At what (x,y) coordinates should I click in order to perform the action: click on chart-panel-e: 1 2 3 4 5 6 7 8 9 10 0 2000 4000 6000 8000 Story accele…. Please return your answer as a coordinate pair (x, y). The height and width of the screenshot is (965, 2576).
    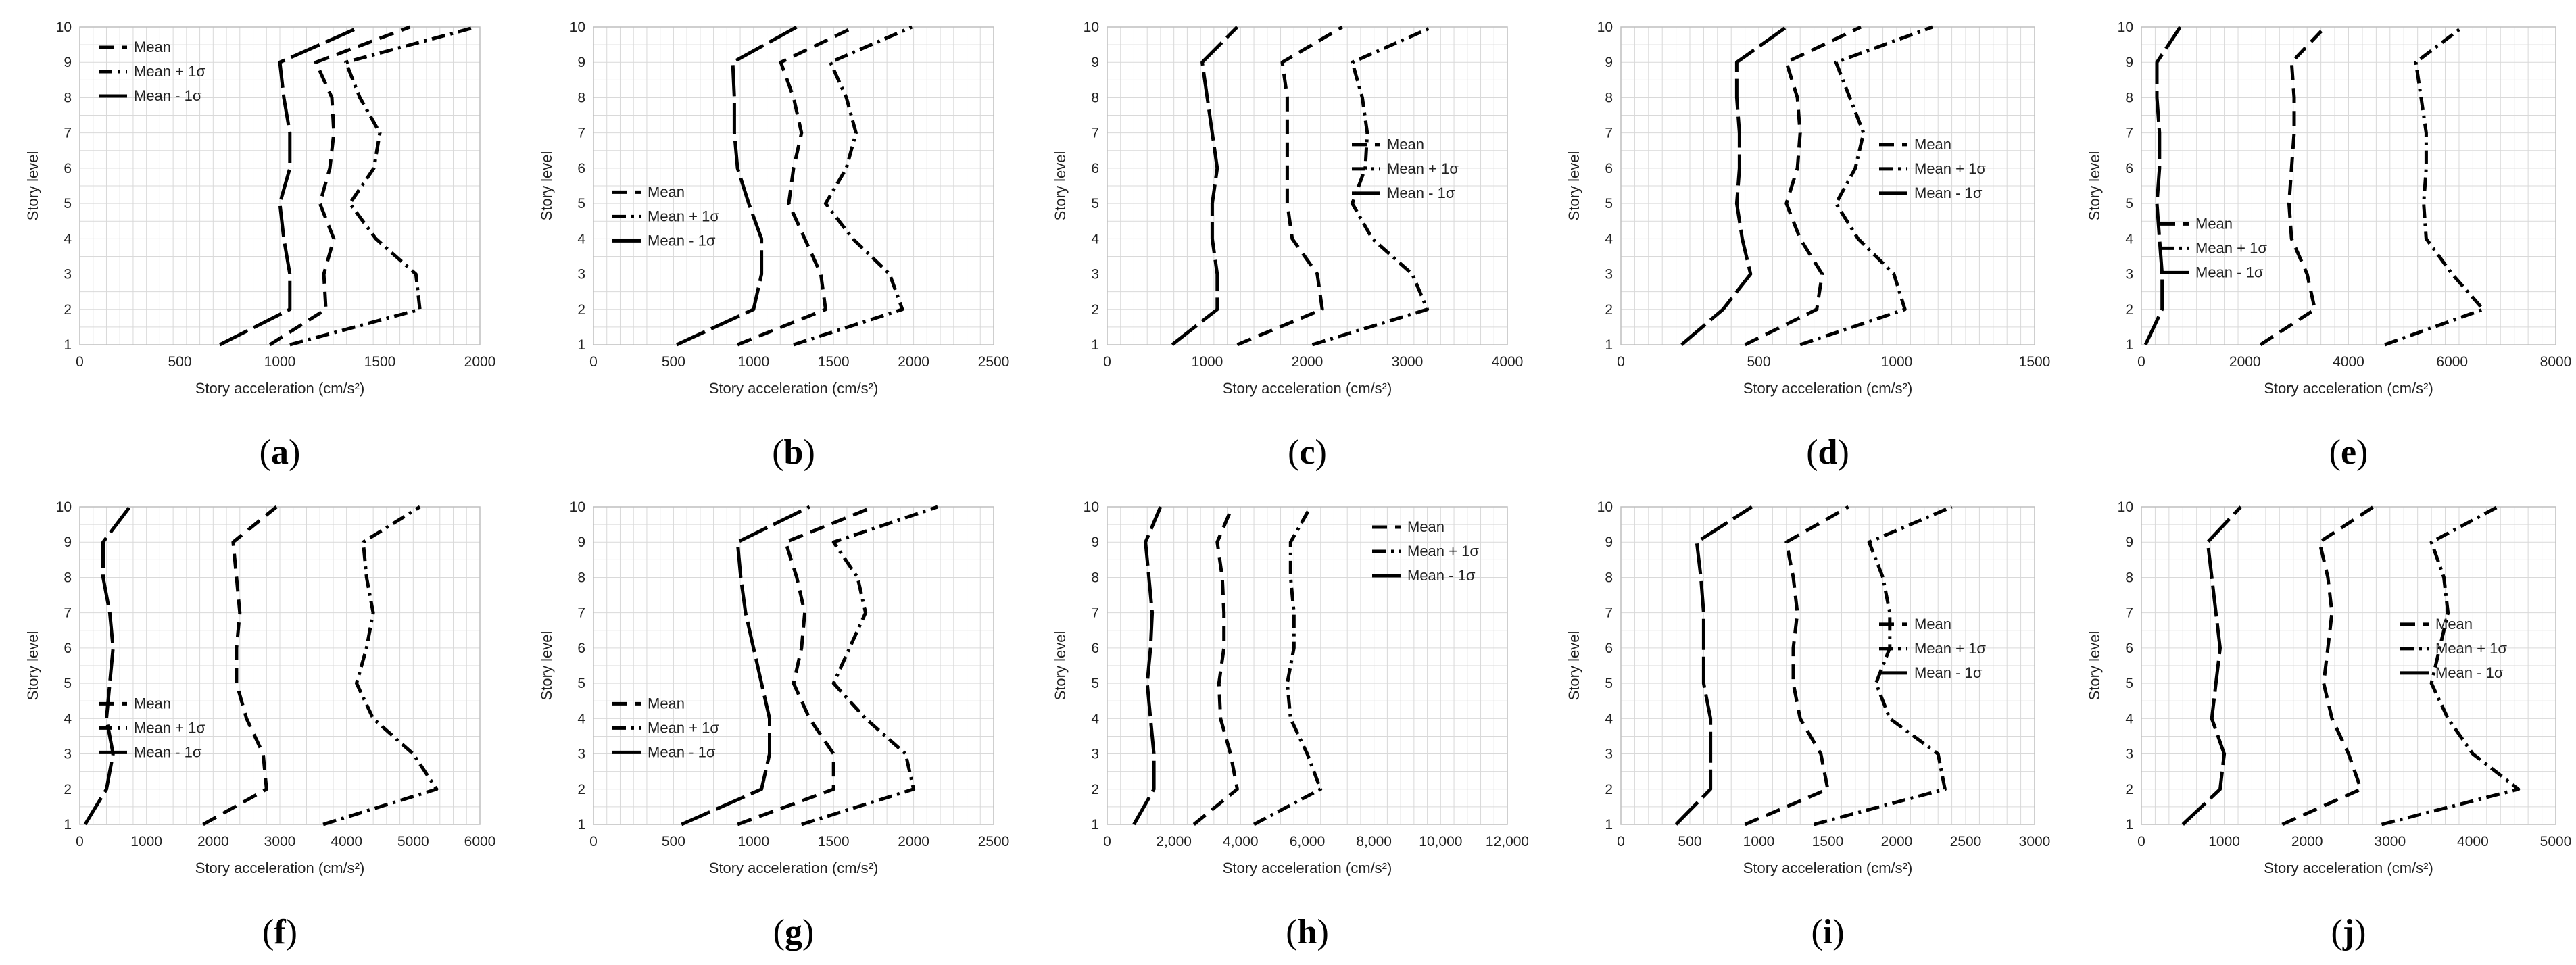
    Looking at the image, I should click on (2328, 208).